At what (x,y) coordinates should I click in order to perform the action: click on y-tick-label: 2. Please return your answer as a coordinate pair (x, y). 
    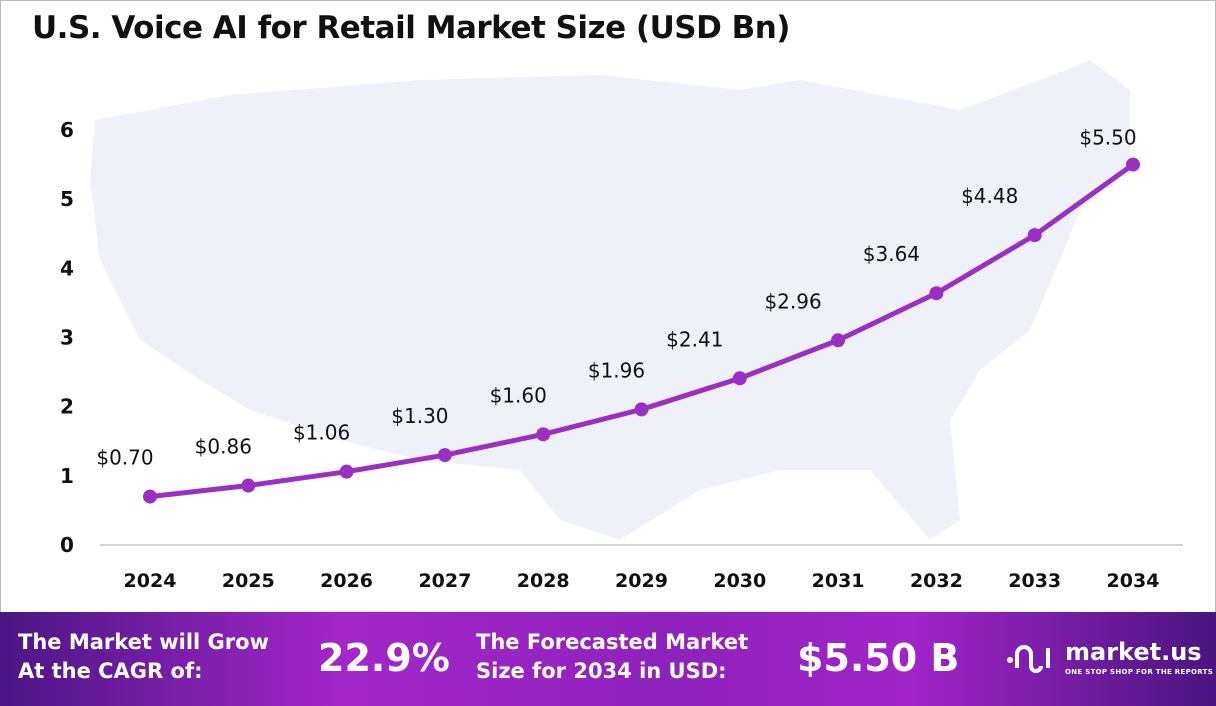
    Looking at the image, I should click on (67, 407).